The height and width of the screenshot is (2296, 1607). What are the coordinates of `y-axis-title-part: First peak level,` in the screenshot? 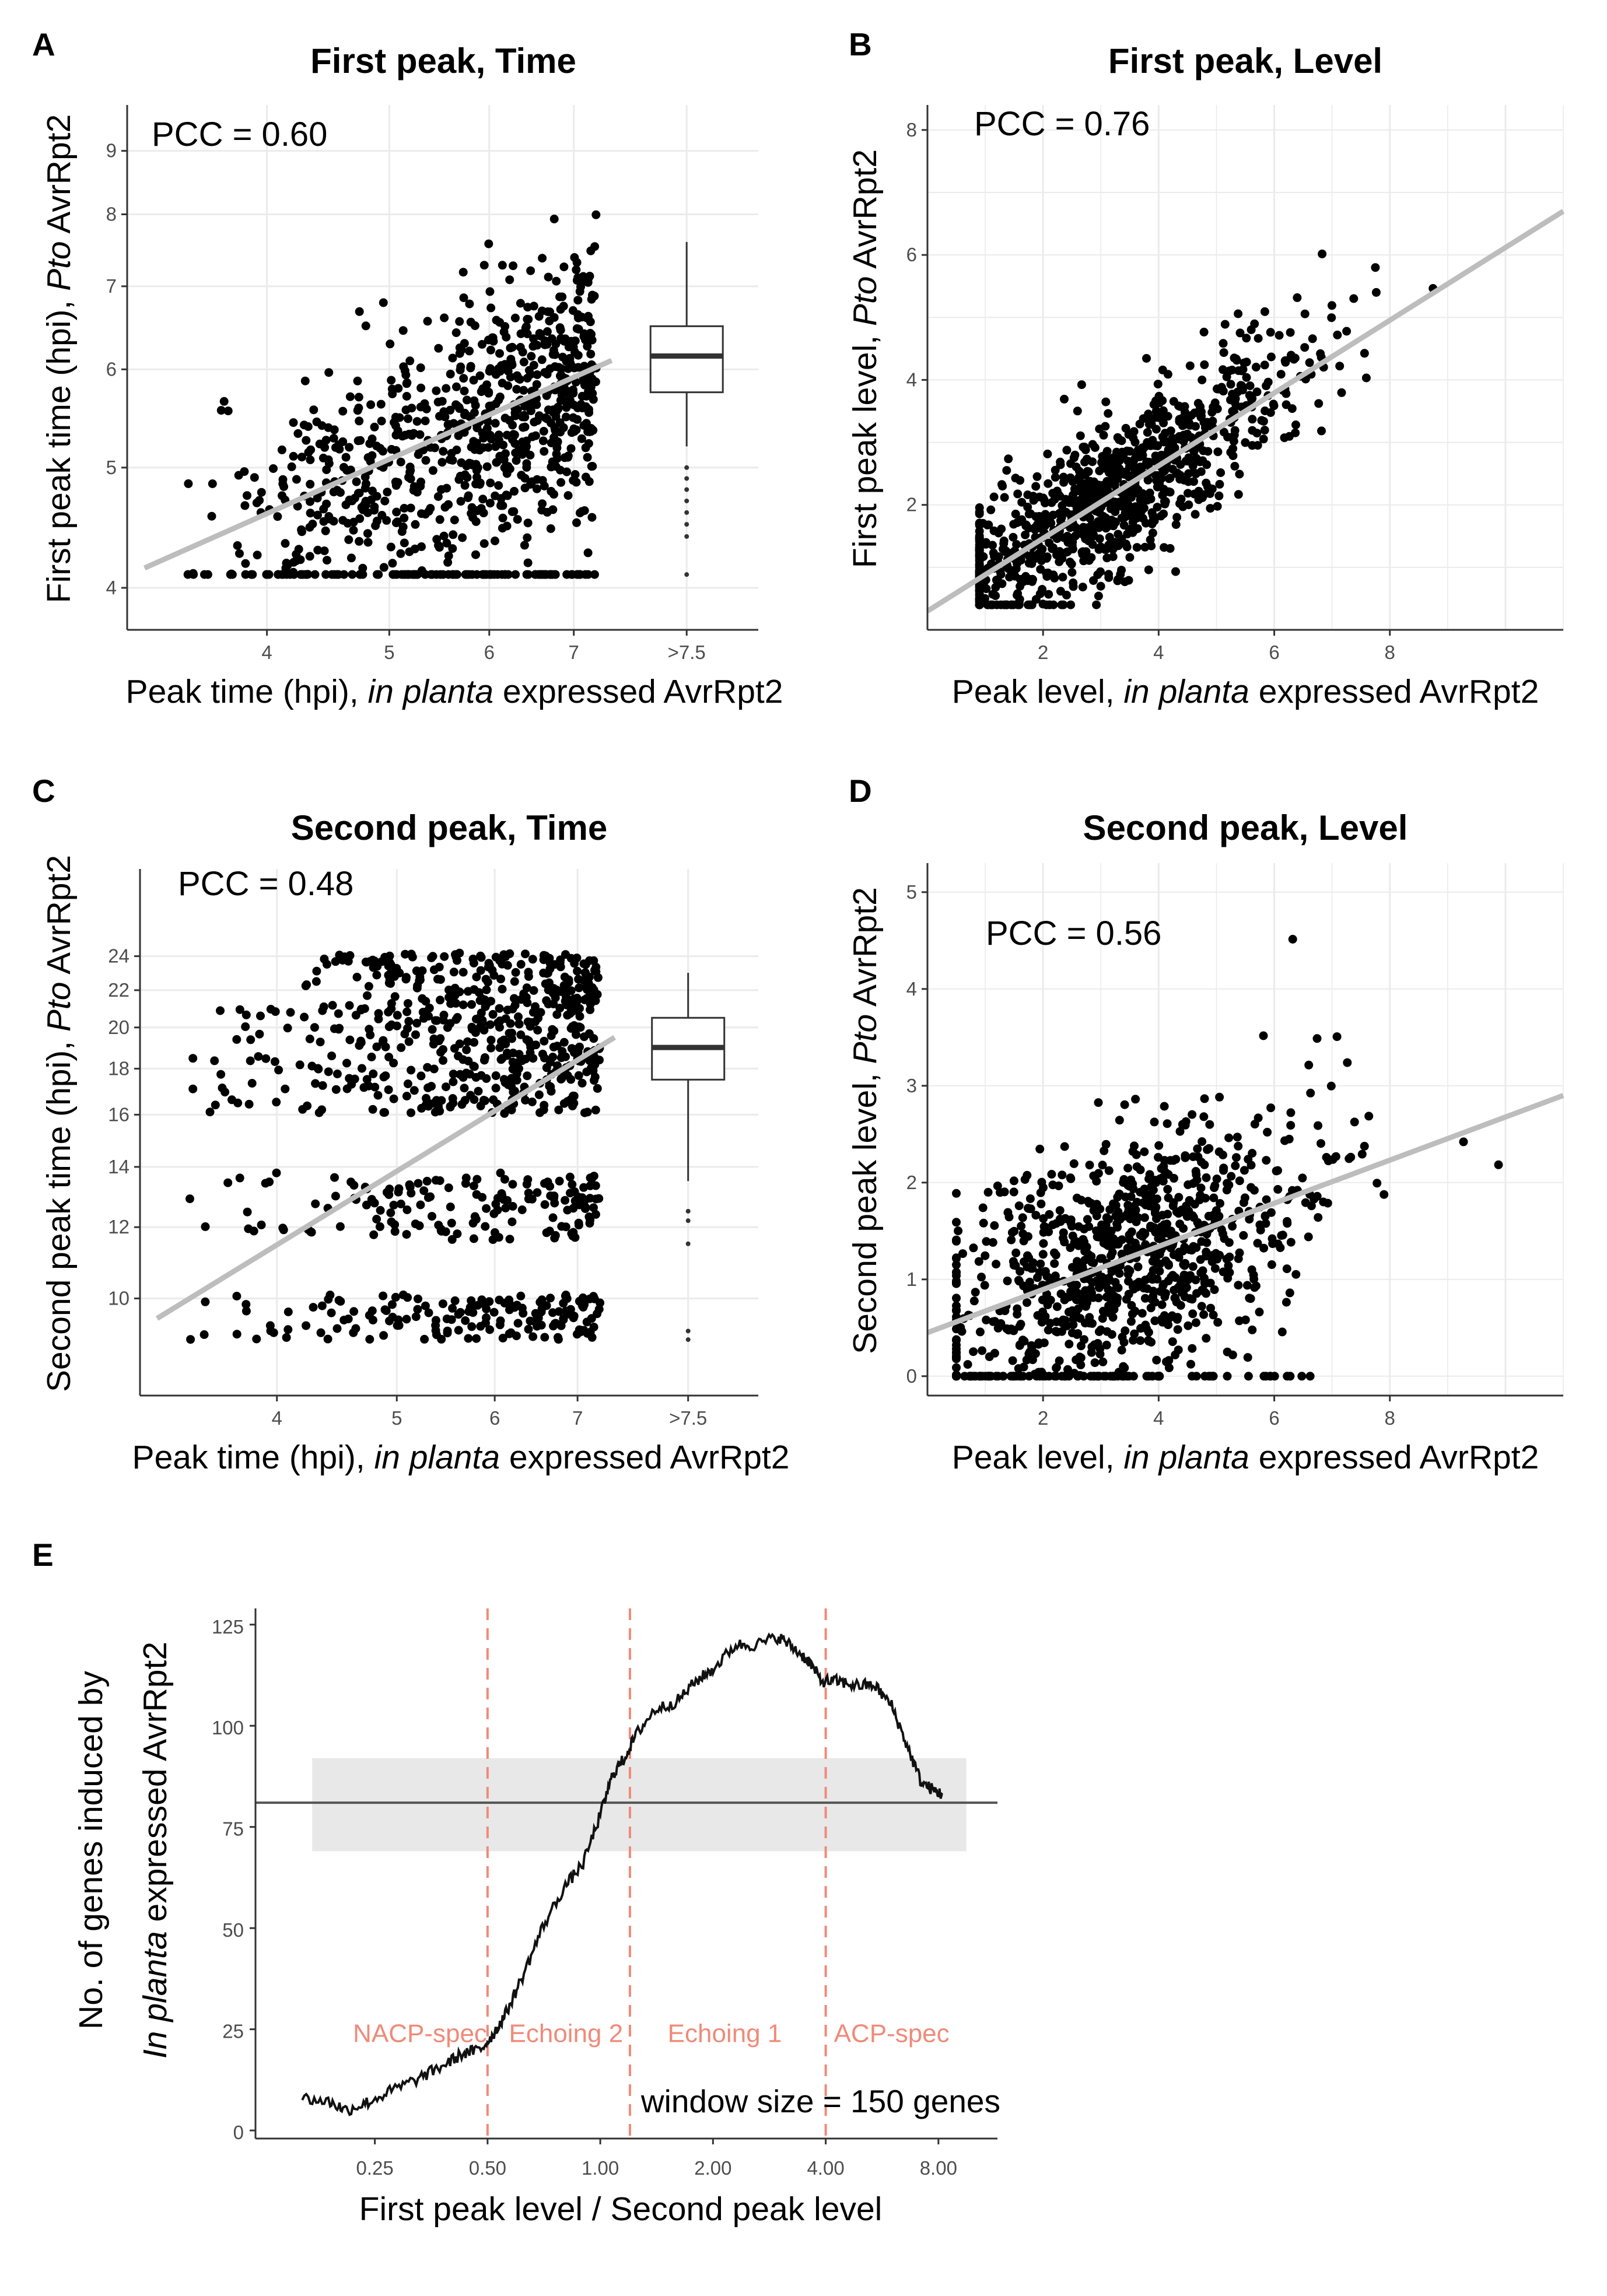 It's located at (865, 447).